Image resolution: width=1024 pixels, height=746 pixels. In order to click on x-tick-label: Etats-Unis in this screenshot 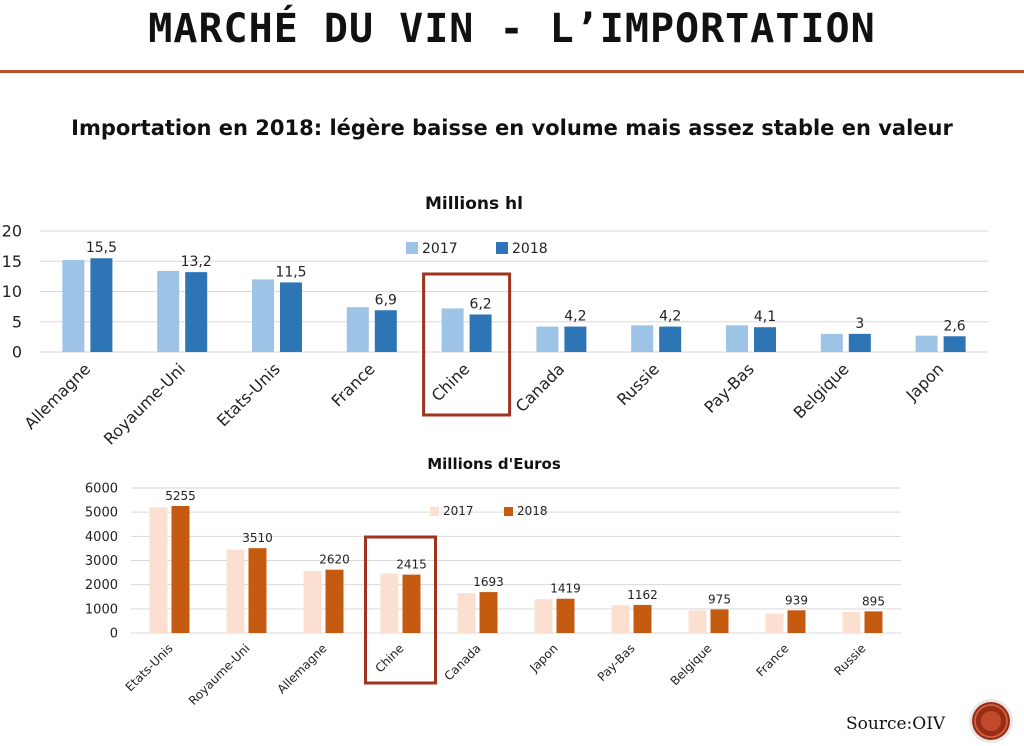, I will do `click(149, 667)`.